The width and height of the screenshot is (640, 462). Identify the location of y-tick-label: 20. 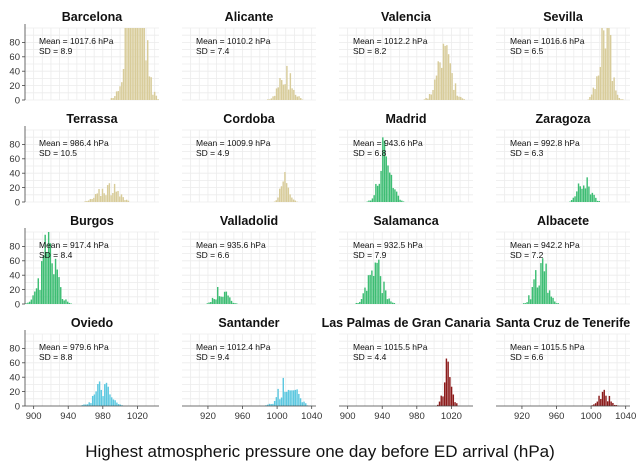
(14, 290).